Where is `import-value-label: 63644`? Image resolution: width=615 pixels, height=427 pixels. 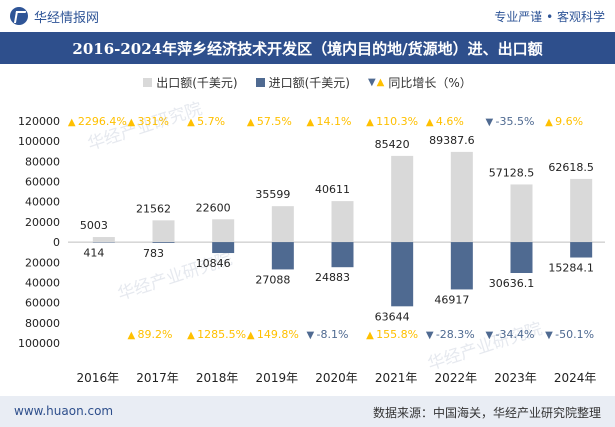 import-value-label: 63644 is located at coordinates (392, 316).